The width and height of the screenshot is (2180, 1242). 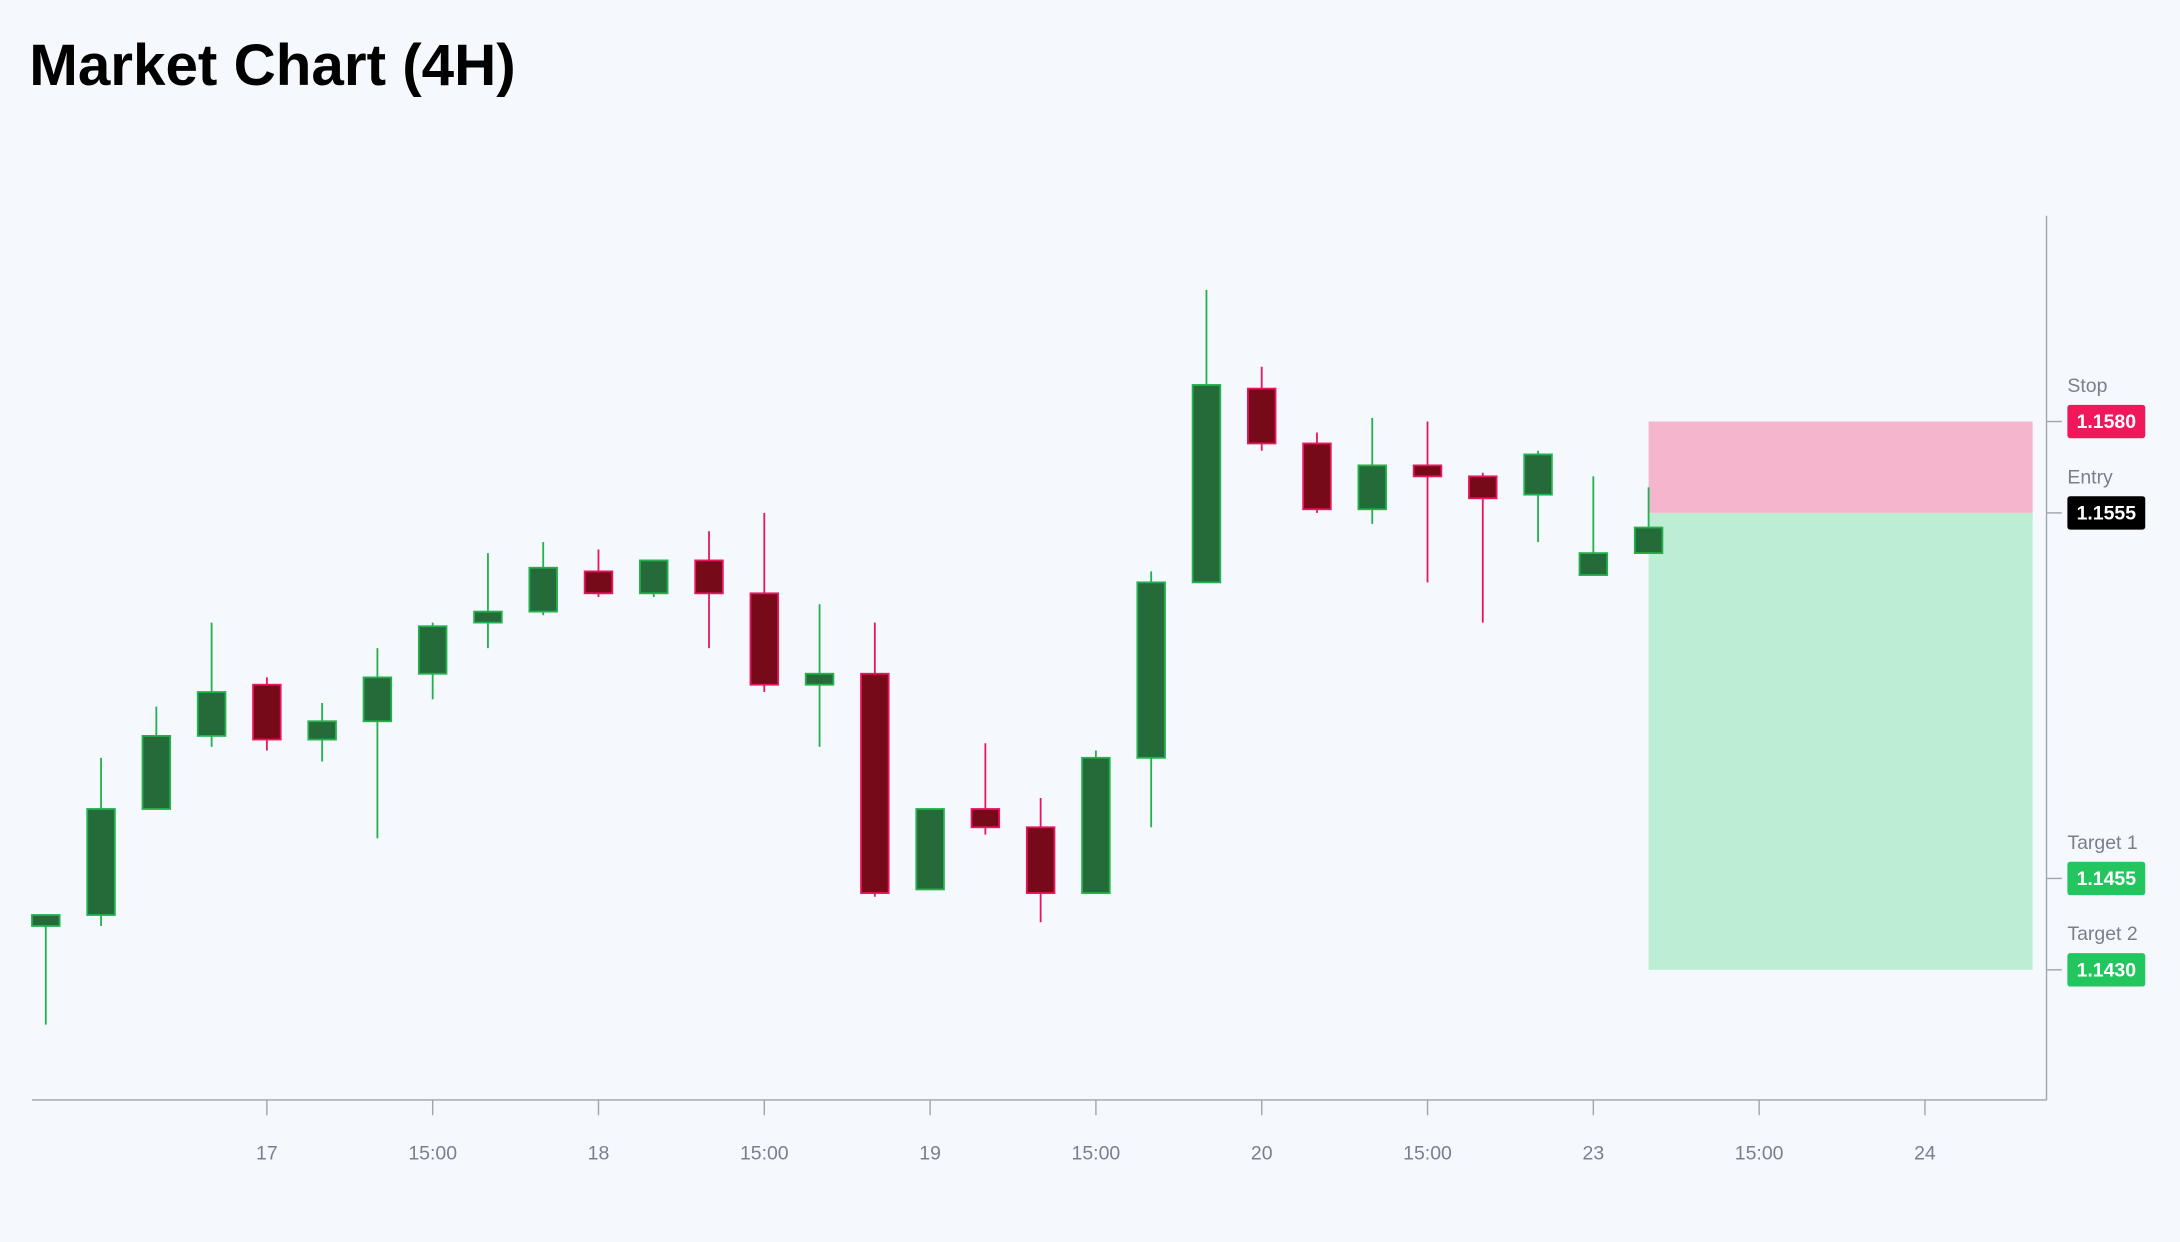 I want to click on level-label: 1.1555, so click(x=2107, y=513).